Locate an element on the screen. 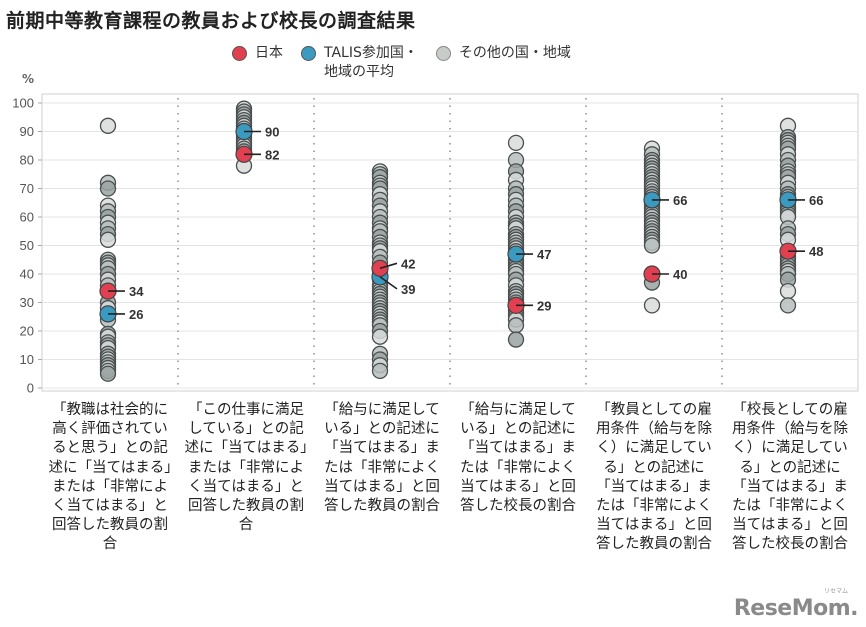 The height and width of the screenshot is (627, 866). value-label: 90 is located at coordinates (272, 132).